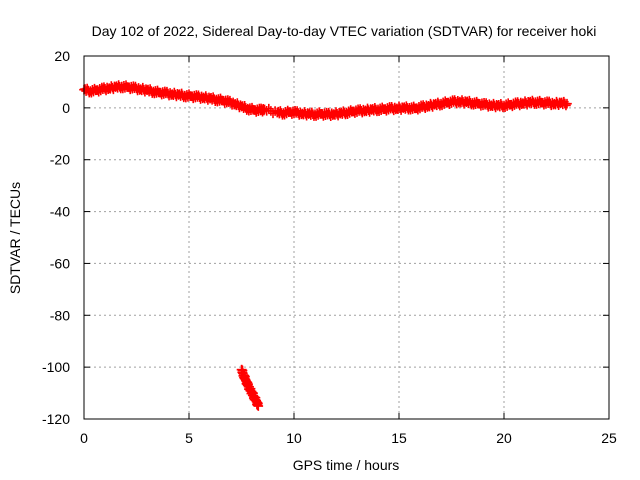 This screenshot has height=480, width=640. What do you see at coordinates (189, 438) in the screenshot?
I see `x-tick-label-5: 5` at bounding box center [189, 438].